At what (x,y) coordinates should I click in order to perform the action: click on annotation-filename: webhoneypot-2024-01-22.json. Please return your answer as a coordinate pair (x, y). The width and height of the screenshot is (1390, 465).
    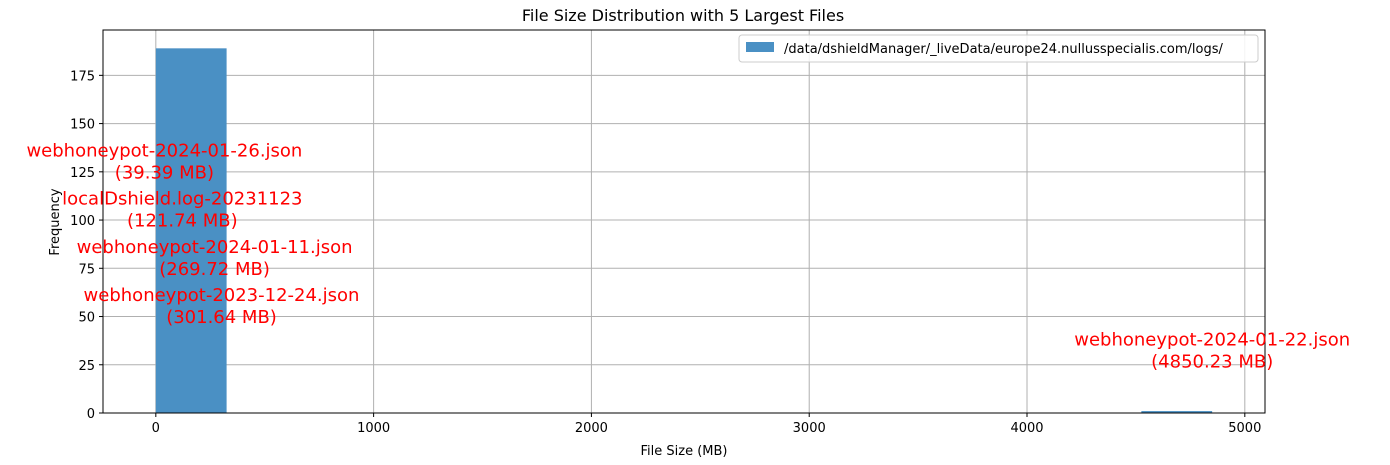
    Looking at the image, I should click on (1212, 339).